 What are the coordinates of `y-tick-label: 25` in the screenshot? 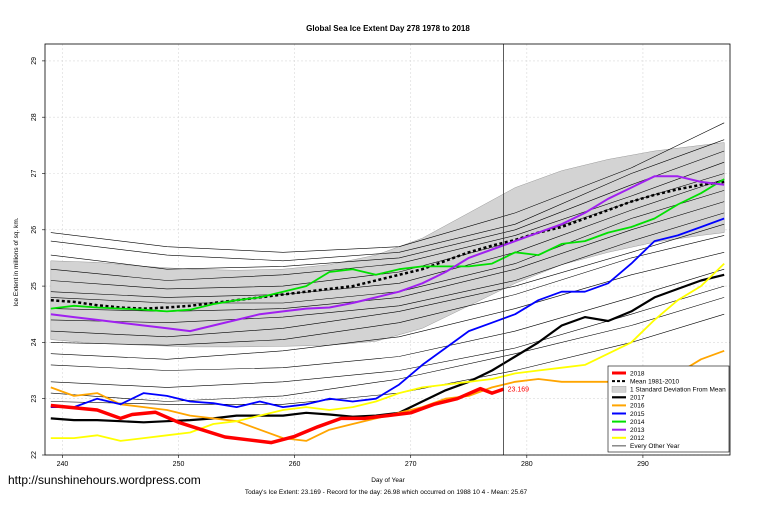 It's located at (34, 286).